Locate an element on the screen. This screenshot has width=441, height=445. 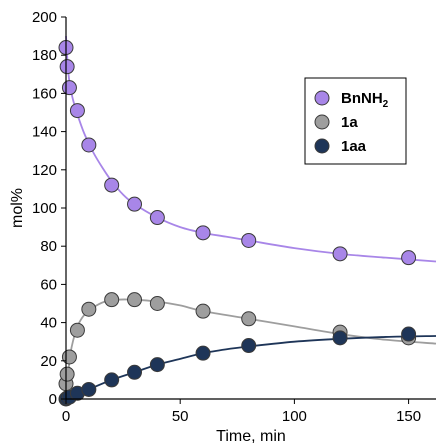
legend-label-main: 1aa is located at coordinates (354, 146).